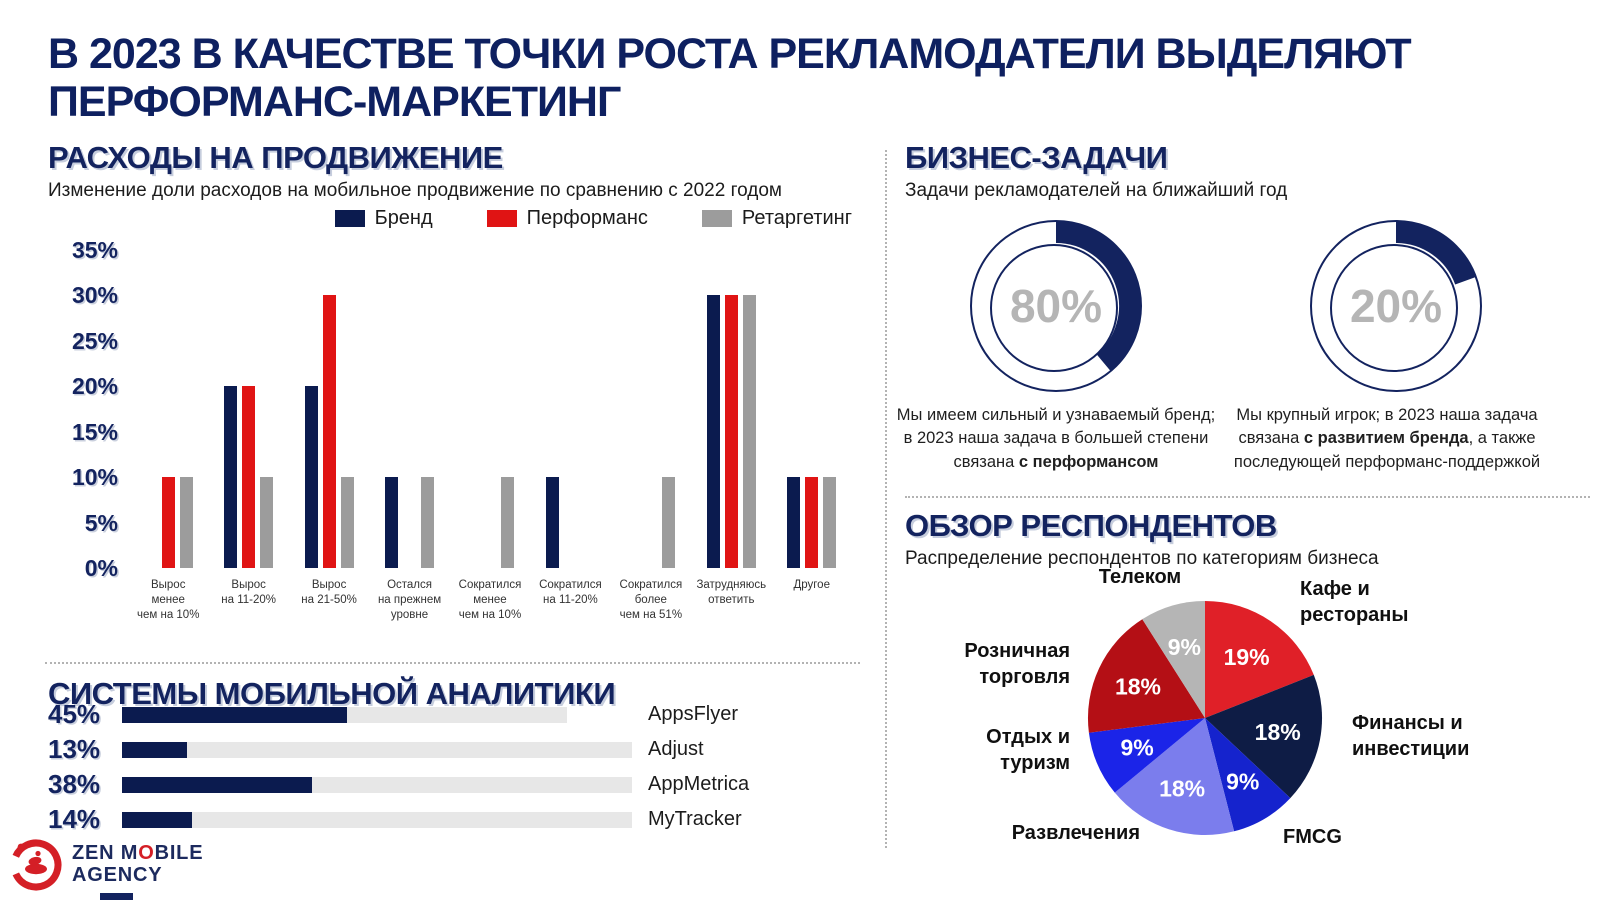  What do you see at coordinates (1028, 750) in the screenshot?
I see `pie-label-rest: Отдых и туризм` at bounding box center [1028, 750].